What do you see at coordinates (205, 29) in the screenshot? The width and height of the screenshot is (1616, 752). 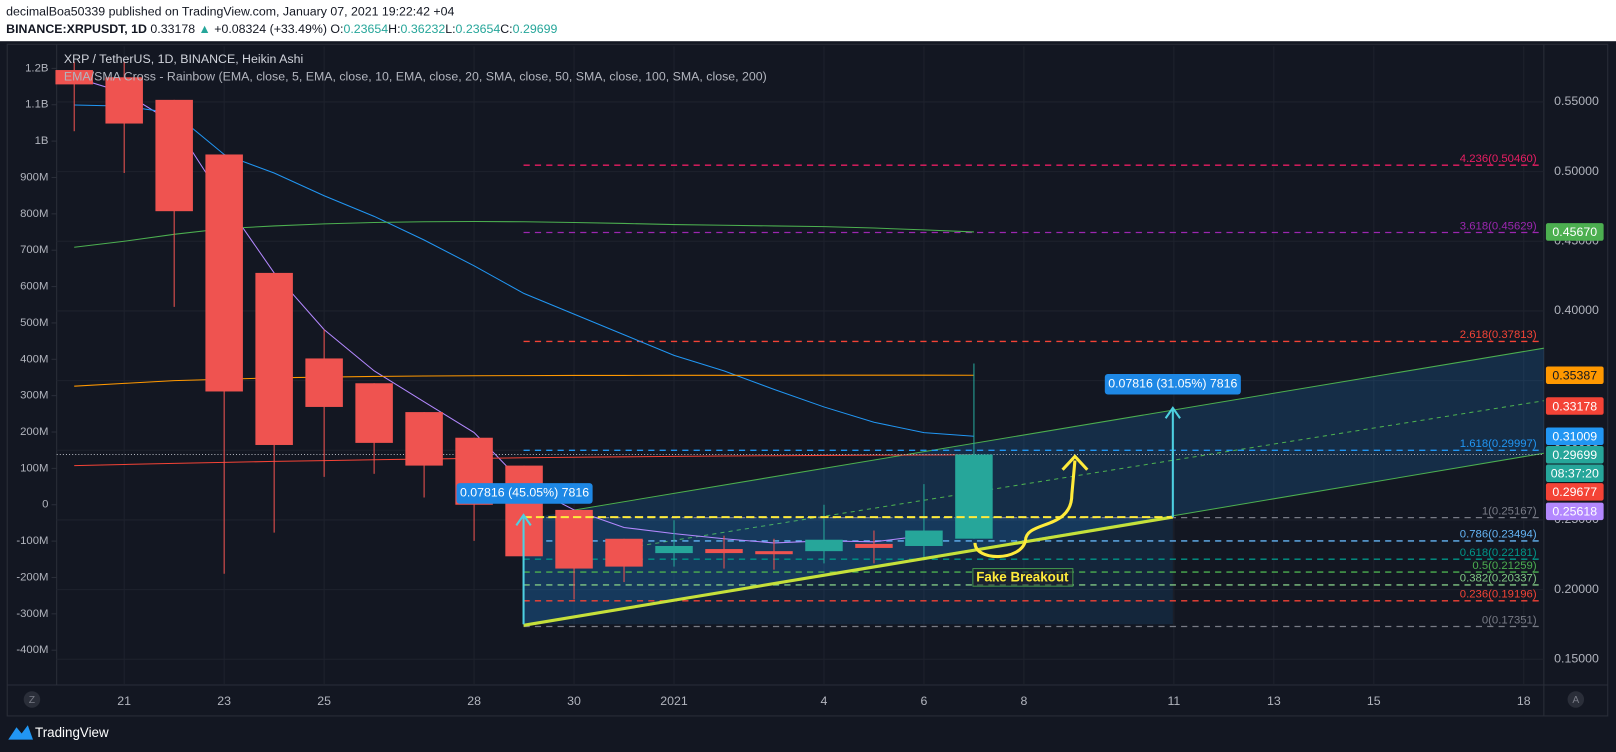 I see `change-arrow: ▲` at bounding box center [205, 29].